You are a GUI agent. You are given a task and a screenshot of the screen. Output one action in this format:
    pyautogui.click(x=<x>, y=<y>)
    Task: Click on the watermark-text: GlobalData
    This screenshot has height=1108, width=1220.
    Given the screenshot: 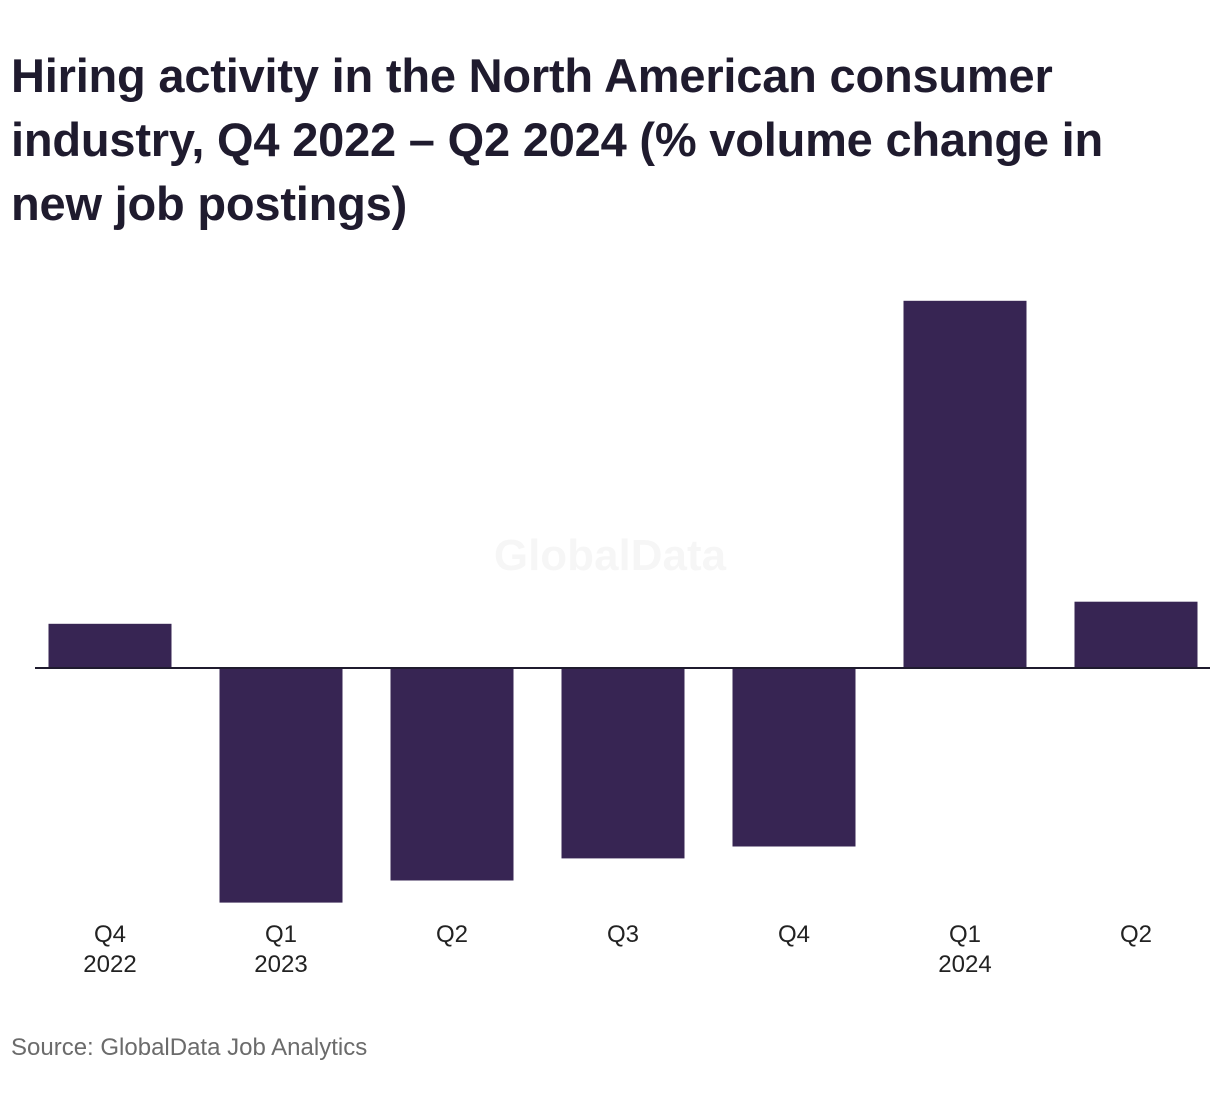 What is the action you would take?
    pyautogui.click(x=610, y=555)
    